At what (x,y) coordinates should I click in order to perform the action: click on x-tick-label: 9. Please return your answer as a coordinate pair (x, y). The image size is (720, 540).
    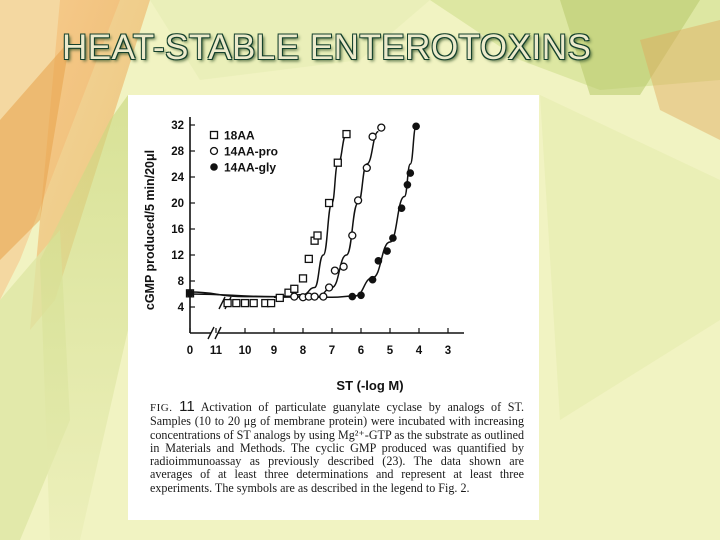
    Looking at the image, I should click on (274, 351).